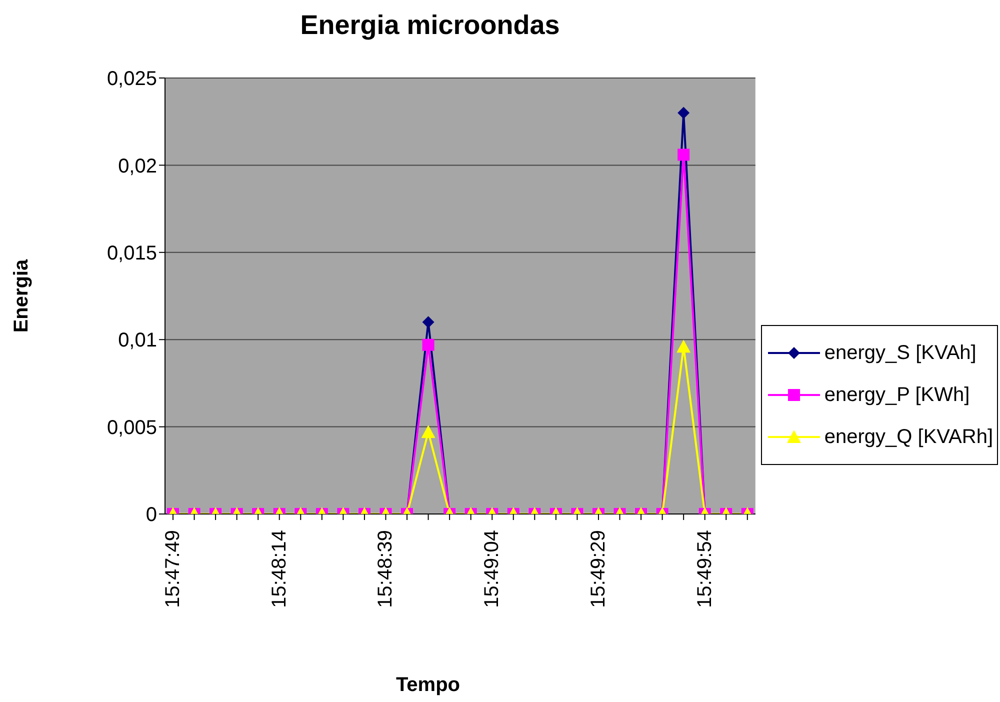 The width and height of the screenshot is (1000, 702). I want to click on x-axis-title: Tempo, so click(428, 685).